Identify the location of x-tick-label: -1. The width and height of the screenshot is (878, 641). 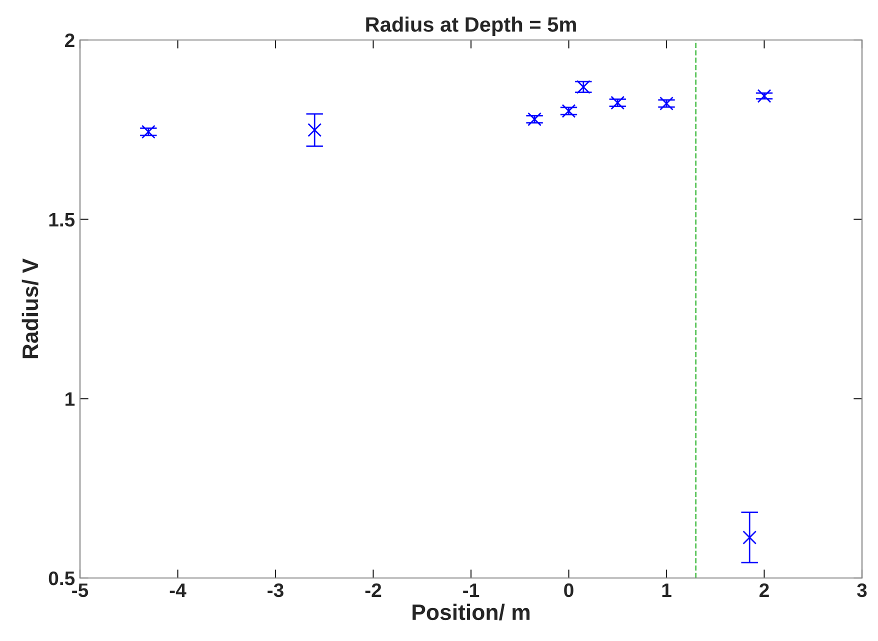
(471, 590).